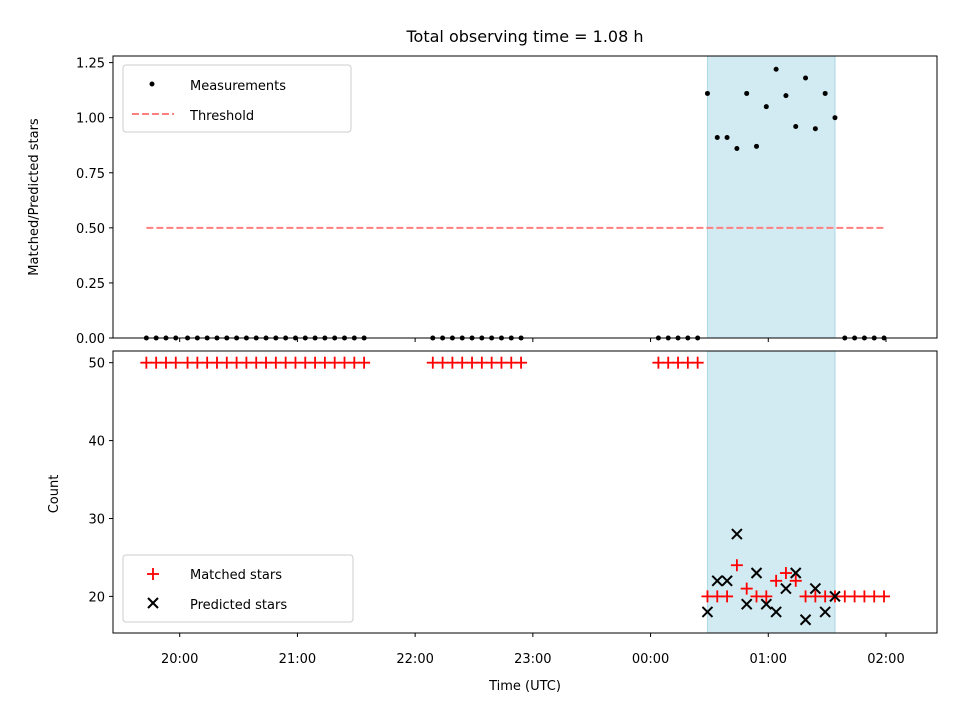  What do you see at coordinates (152, 84) in the screenshot?
I see `legend-measurements-marker` at bounding box center [152, 84].